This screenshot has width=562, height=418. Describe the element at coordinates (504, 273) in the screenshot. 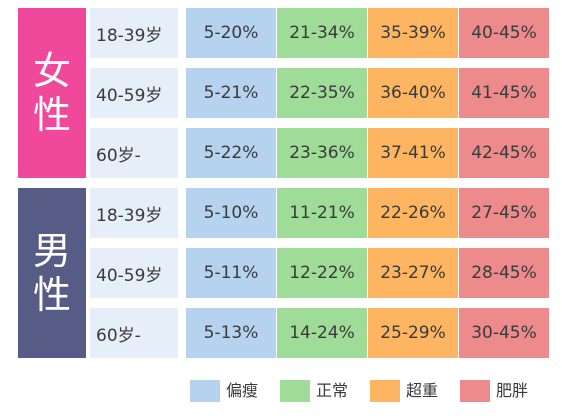

I see `obese-cell: 28-45%` at that location.